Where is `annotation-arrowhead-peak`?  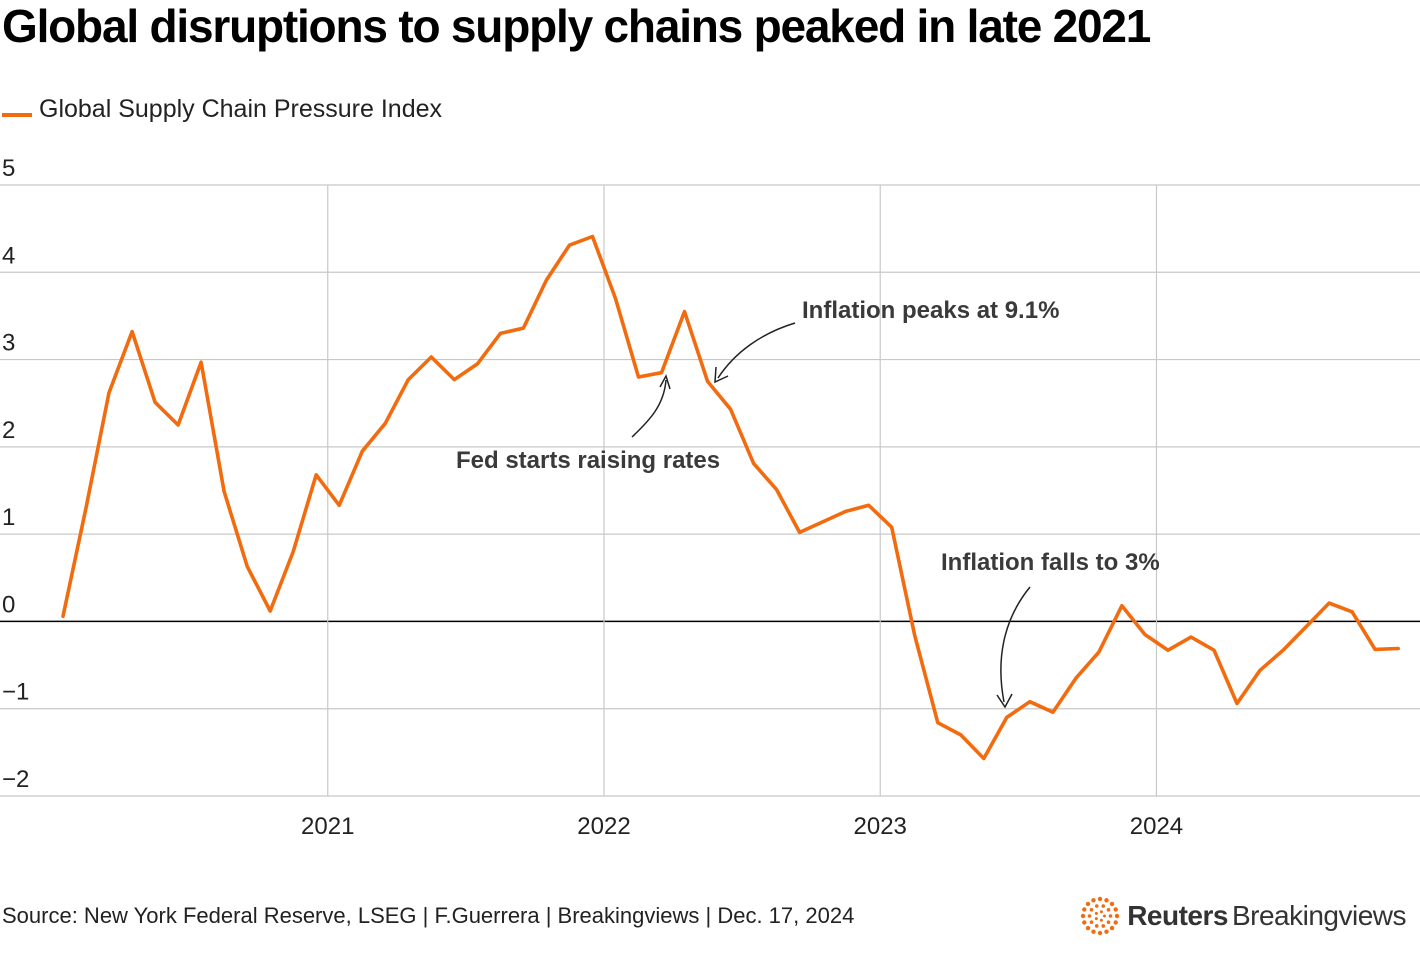 annotation-arrowhead-peak is located at coordinates (721, 375).